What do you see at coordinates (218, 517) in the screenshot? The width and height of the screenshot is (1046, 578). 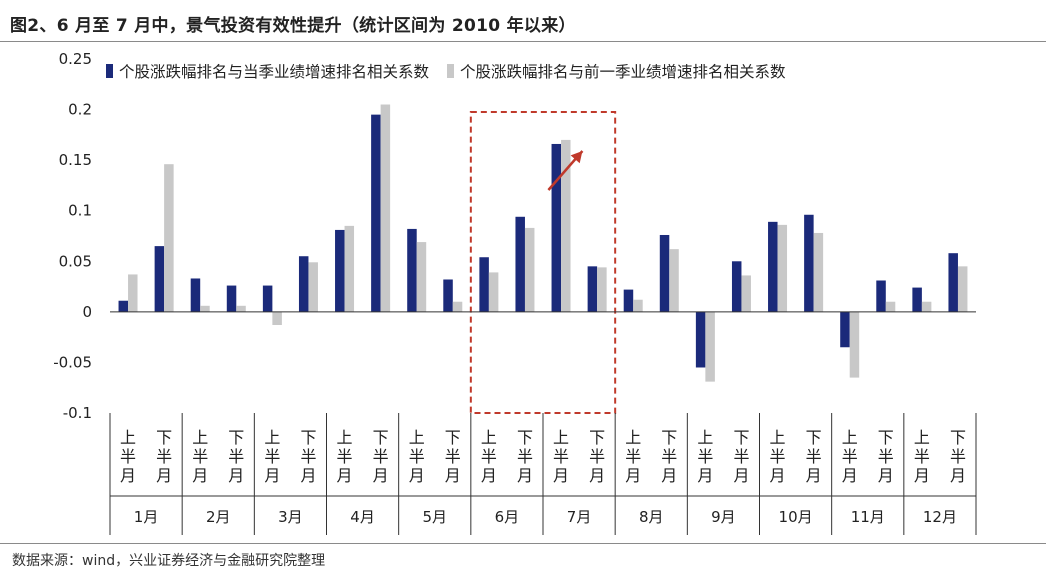 I see `month-label: 2月` at bounding box center [218, 517].